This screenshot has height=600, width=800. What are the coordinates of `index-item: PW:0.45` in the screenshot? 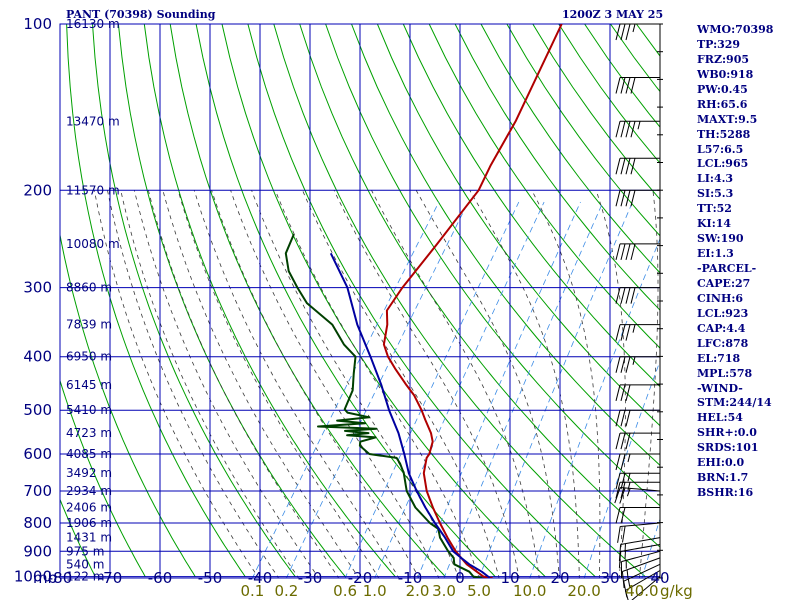 It's located at (722, 89).